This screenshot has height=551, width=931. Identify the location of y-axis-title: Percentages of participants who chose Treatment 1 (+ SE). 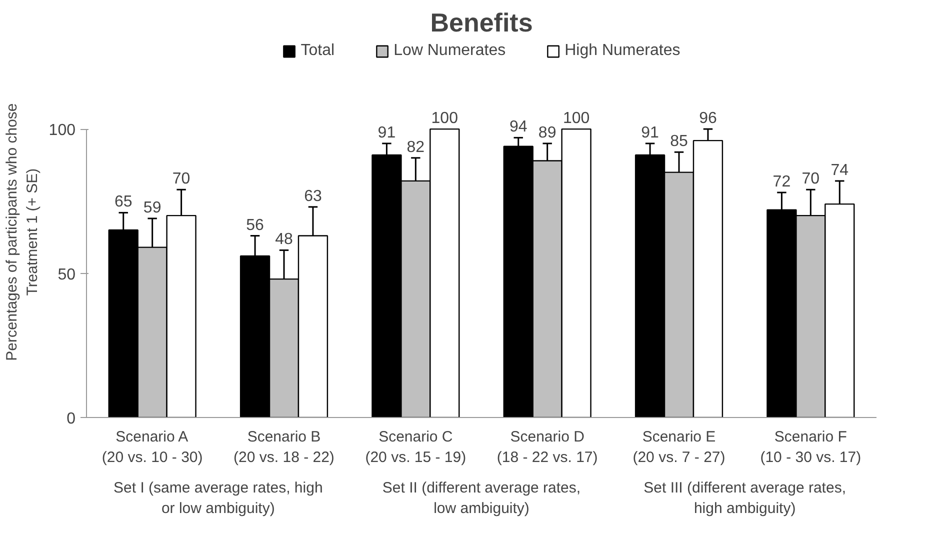
(22, 232).